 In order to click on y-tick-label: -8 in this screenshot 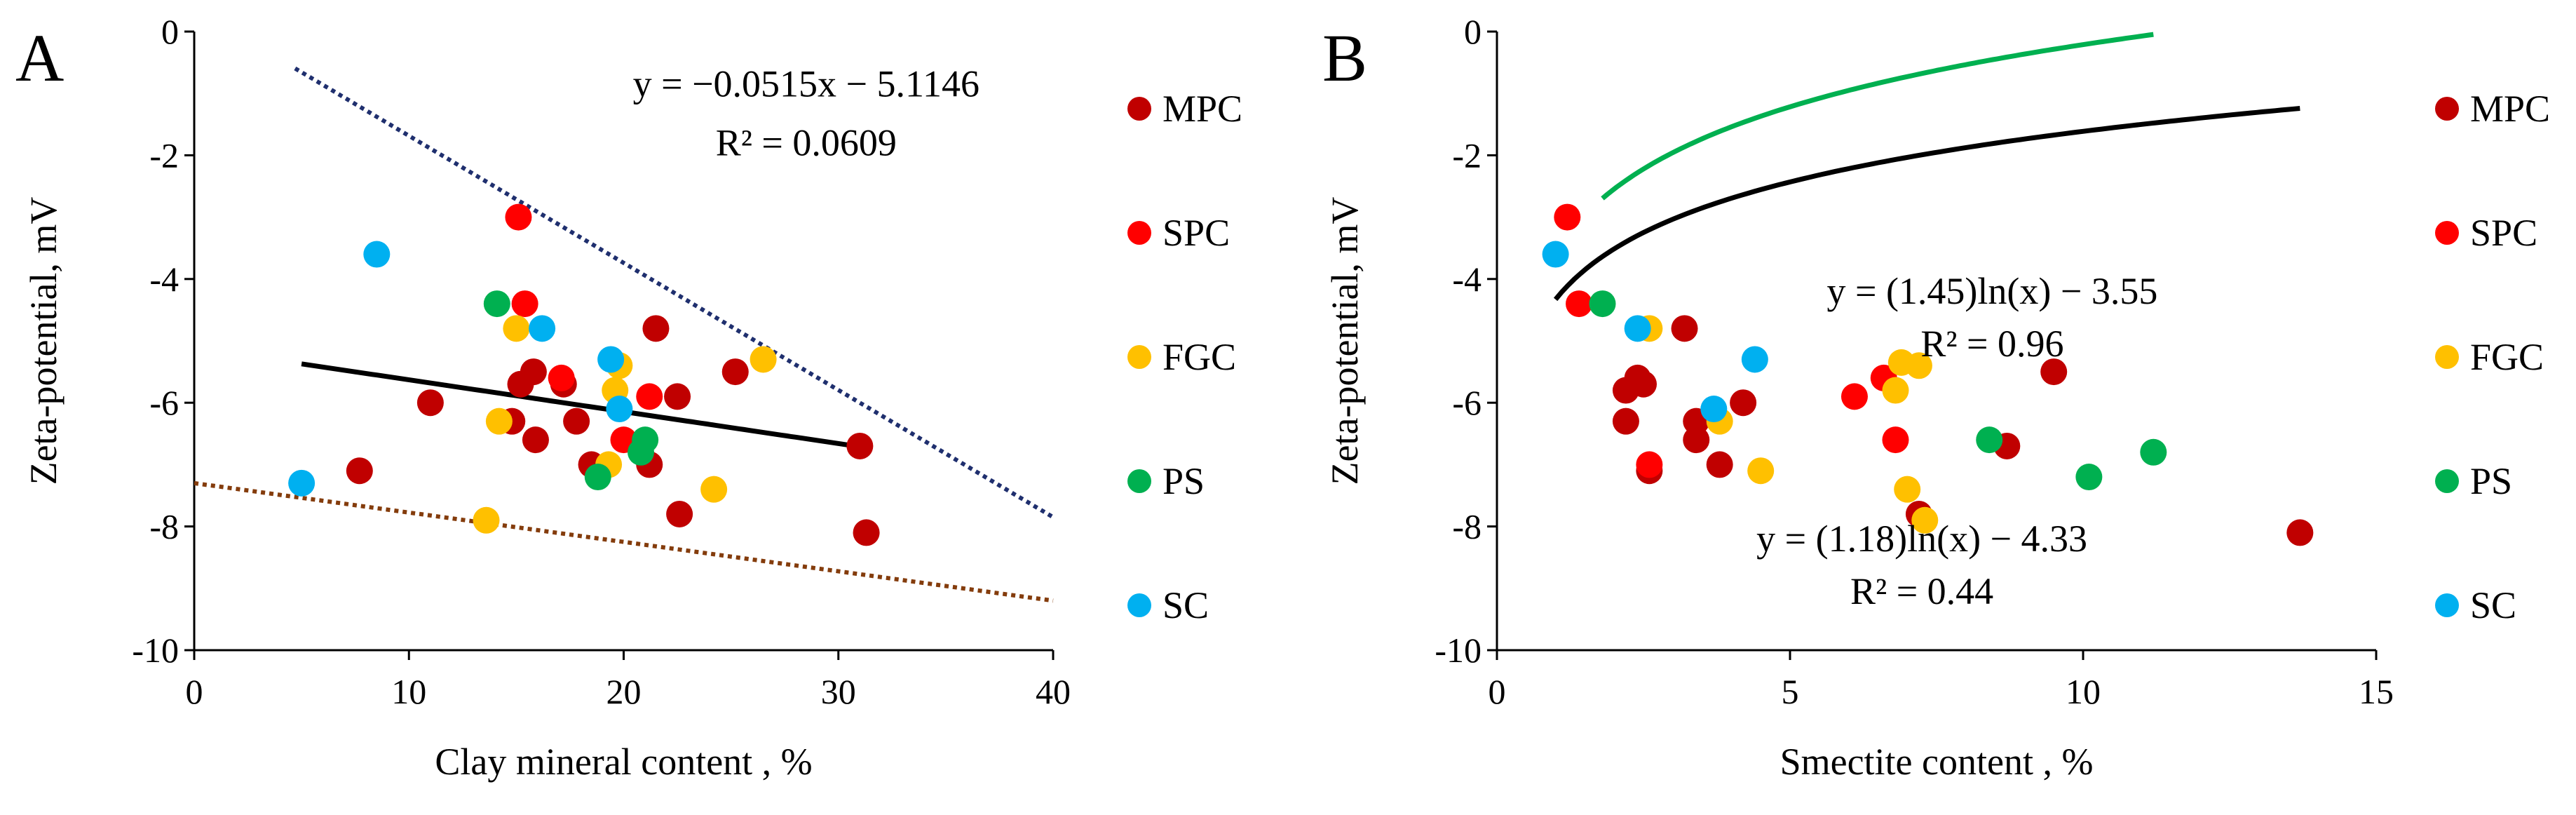, I will do `click(164, 526)`.